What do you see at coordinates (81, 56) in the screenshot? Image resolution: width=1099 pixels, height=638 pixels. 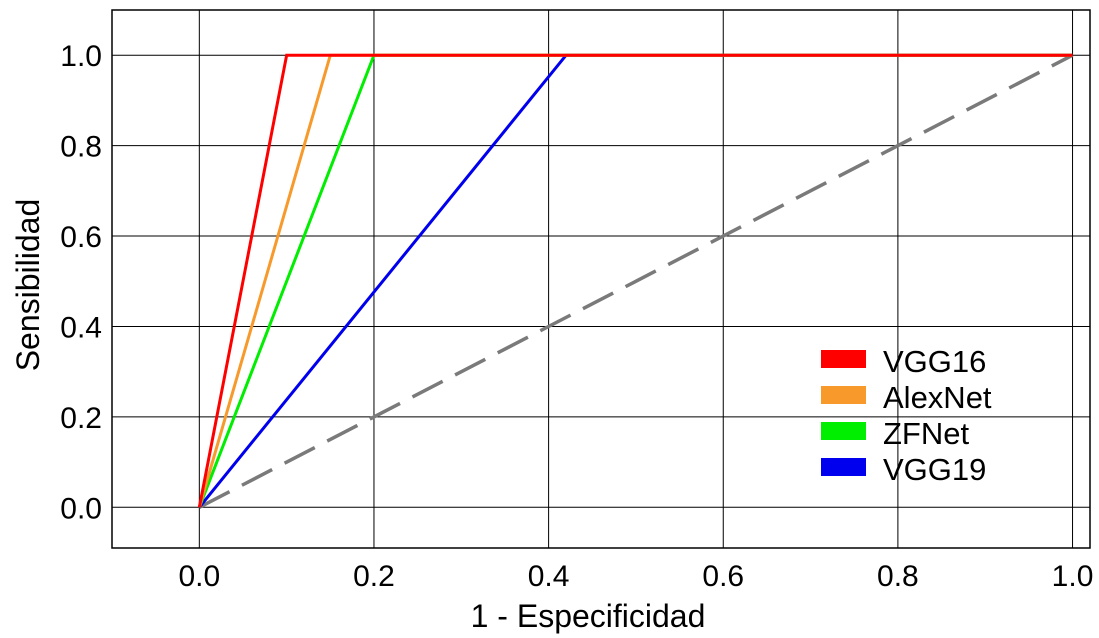 I see `y-tick-label: 1.0` at bounding box center [81, 56].